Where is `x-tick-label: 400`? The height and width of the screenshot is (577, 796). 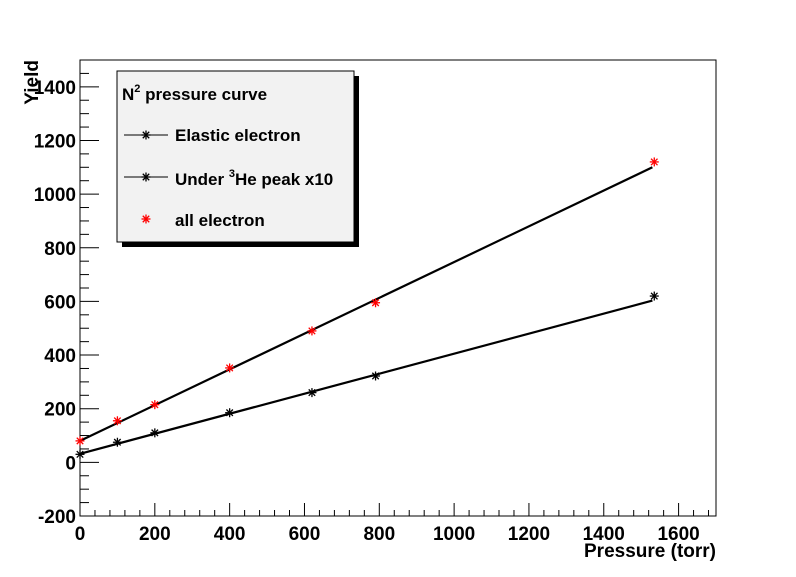
x-tick-label: 400 is located at coordinates (230, 534).